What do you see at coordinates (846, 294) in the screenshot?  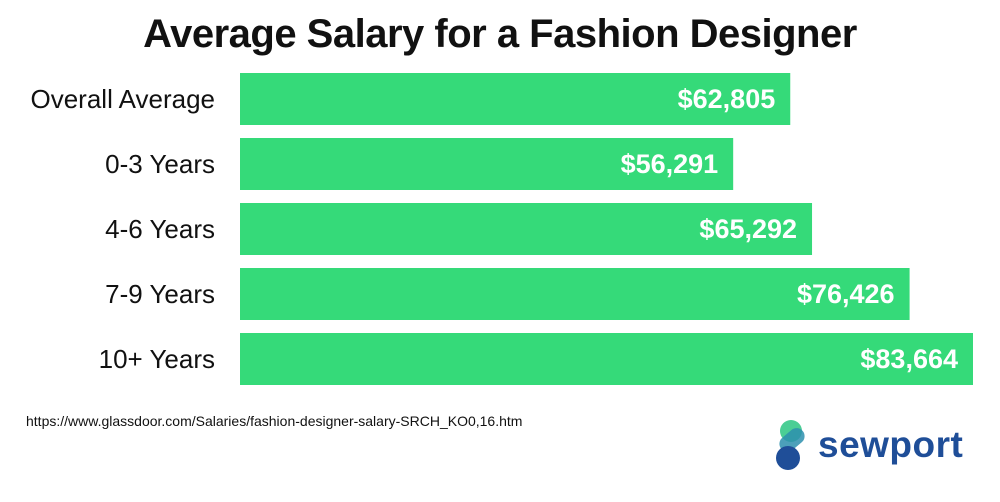 I see `salary-value-label: $76,426` at bounding box center [846, 294].